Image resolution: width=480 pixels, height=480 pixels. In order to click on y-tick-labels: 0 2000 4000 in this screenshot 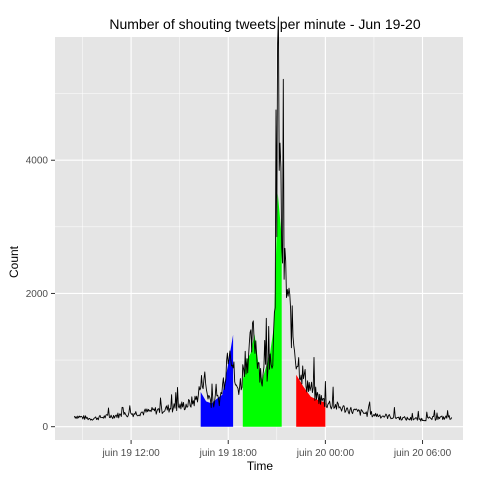, I will do `click(40, 294)`.